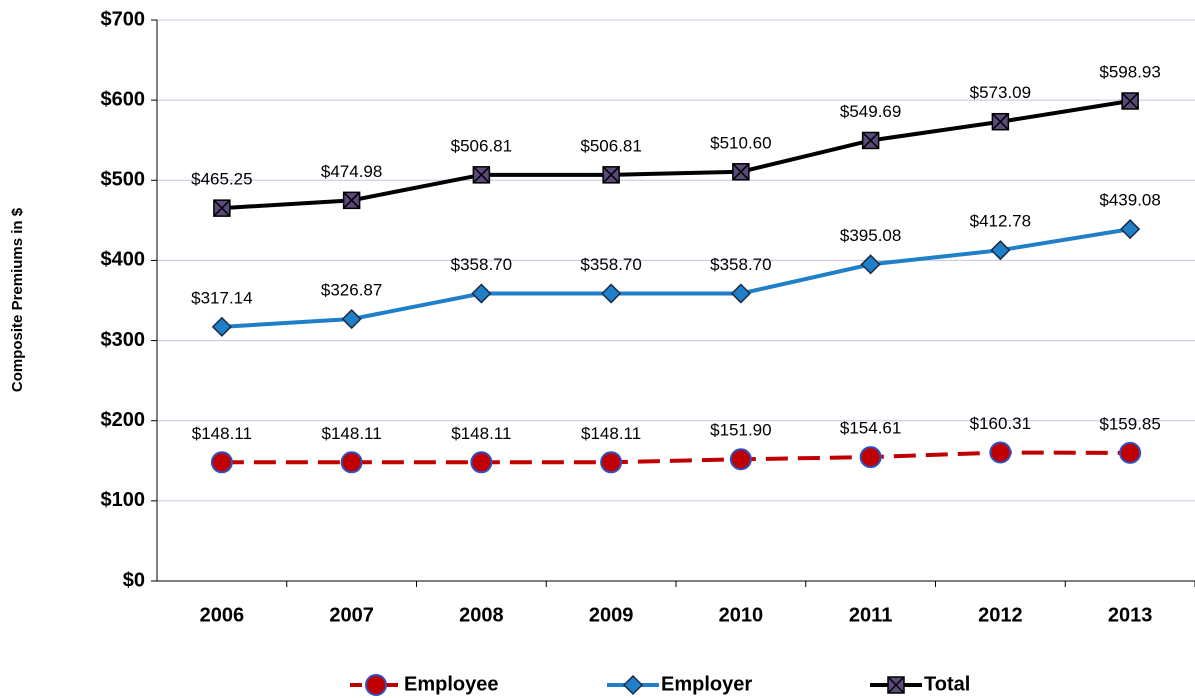  Describe the element at coordinates (706, 684) in the screenshot. I see `legend-label: Employer` at that location.